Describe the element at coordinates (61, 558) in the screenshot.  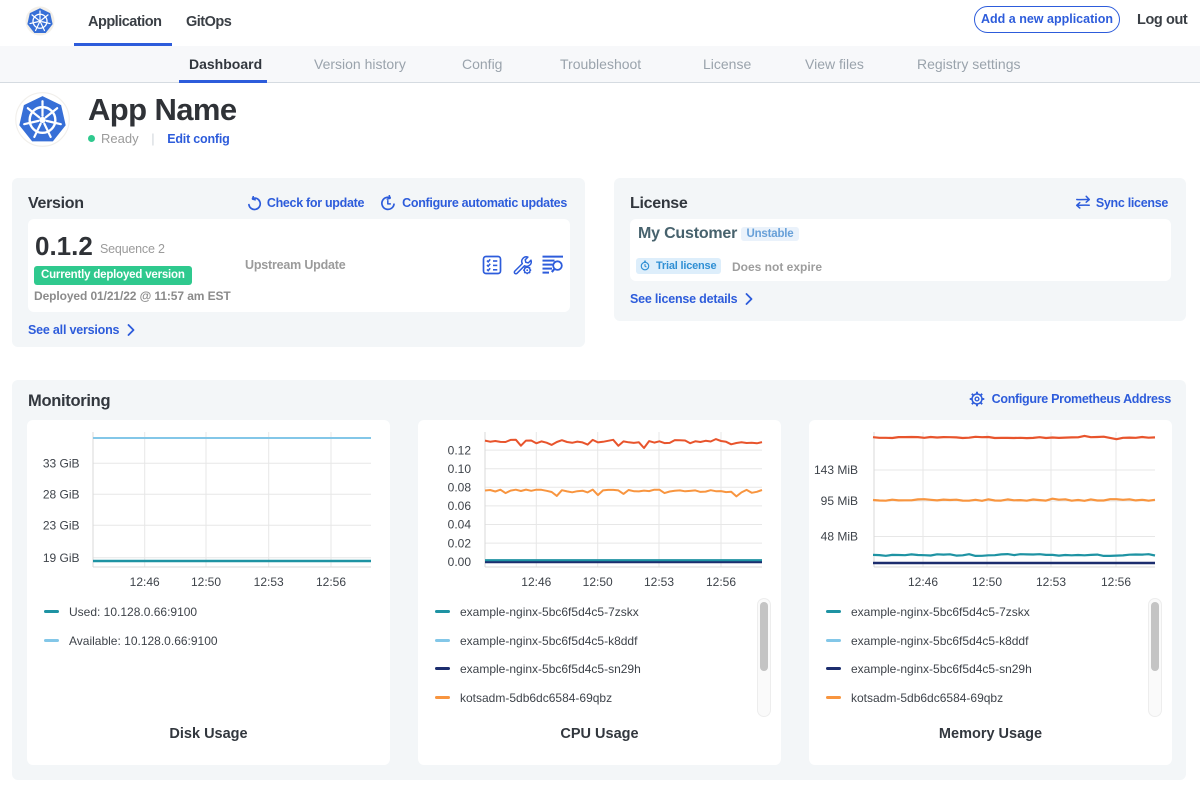
I see `svg-text: 19 GiB` at that location.